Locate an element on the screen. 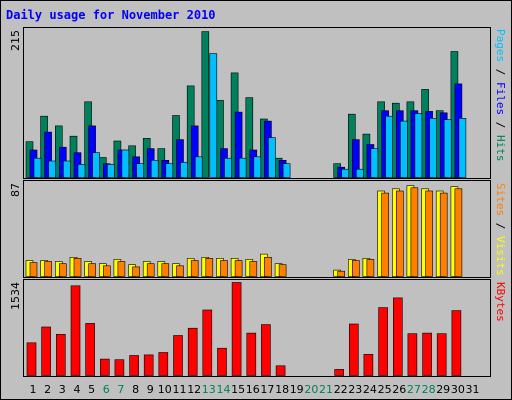  legend-bottom: KBytes is located at coordinates (500, 302).